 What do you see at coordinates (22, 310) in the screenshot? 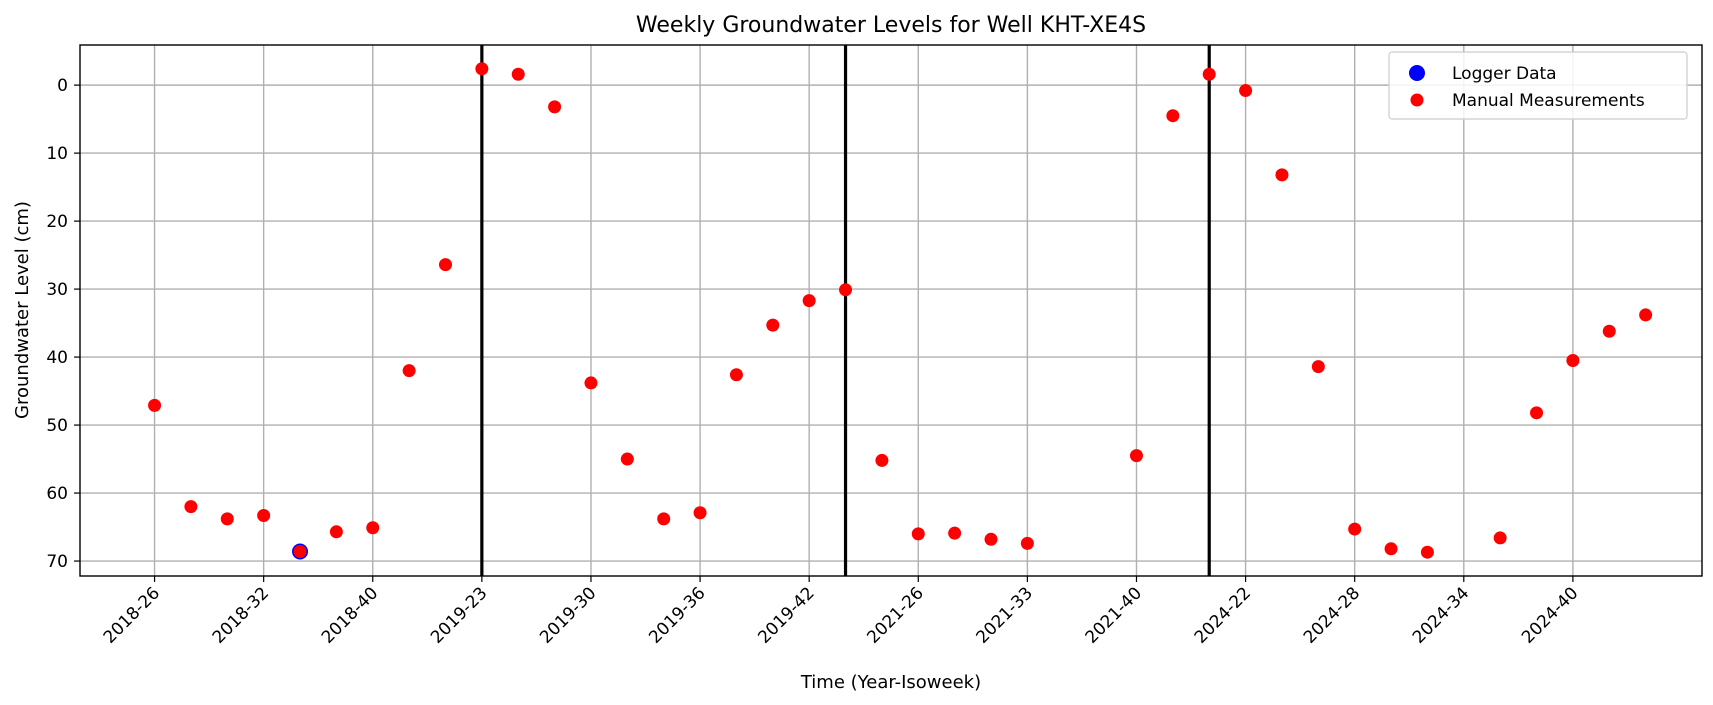
I see `y-axis-label: Groundwater Level (cm)` at bounding box center [22, 310].